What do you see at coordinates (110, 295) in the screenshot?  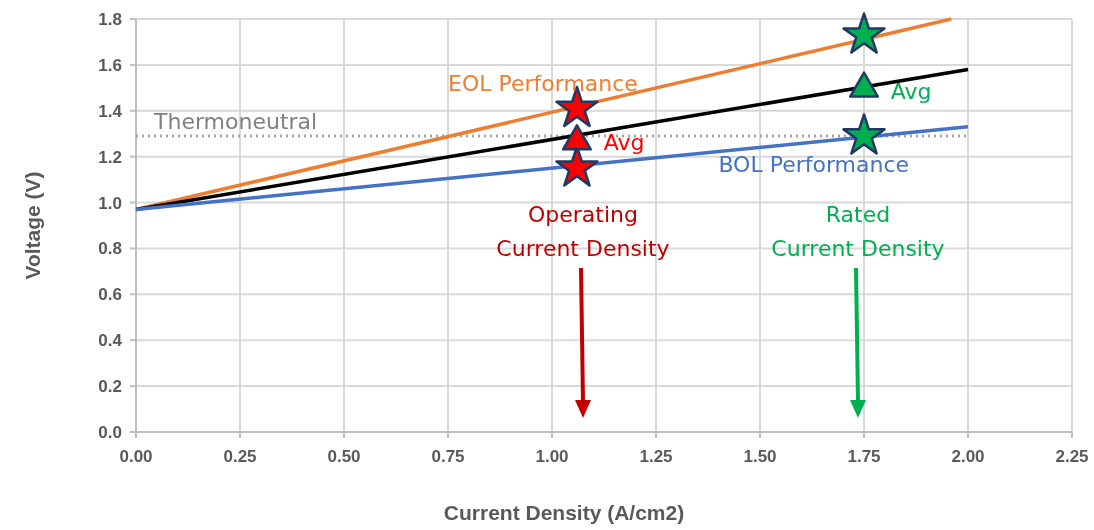 I see `y-tick-label: 0.6` at bounding box center [110, 295].